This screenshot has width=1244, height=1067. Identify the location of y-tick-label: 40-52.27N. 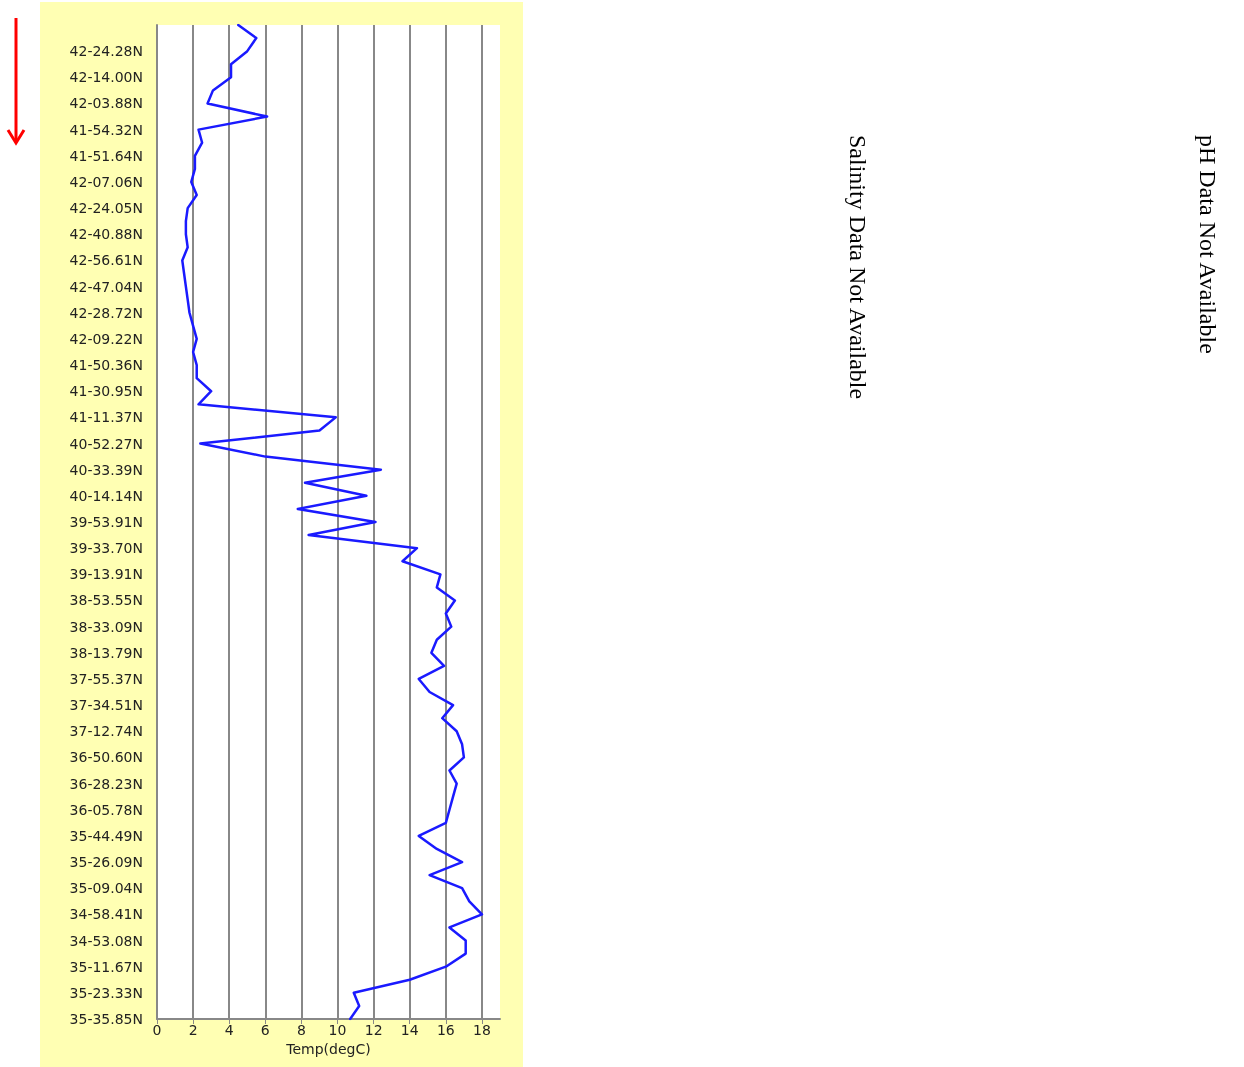
(106, 443).